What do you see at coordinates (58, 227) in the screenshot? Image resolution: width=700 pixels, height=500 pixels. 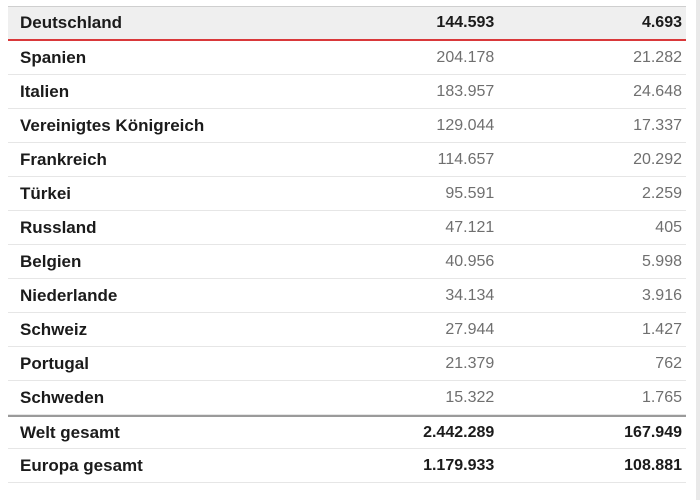 I see `row-country-name: Russland` at bounding box center [58, 227].